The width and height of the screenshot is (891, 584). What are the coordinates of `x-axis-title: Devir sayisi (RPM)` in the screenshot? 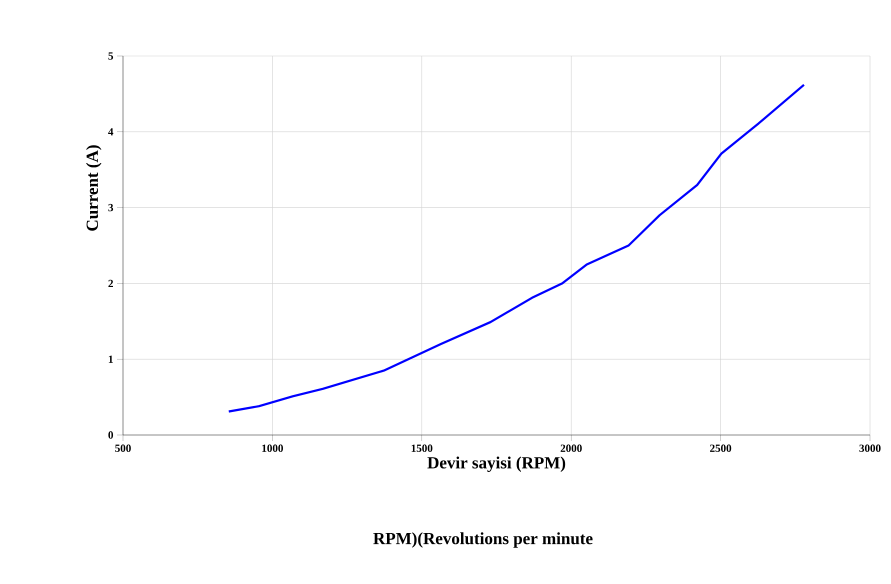 It's located at (496, 464).